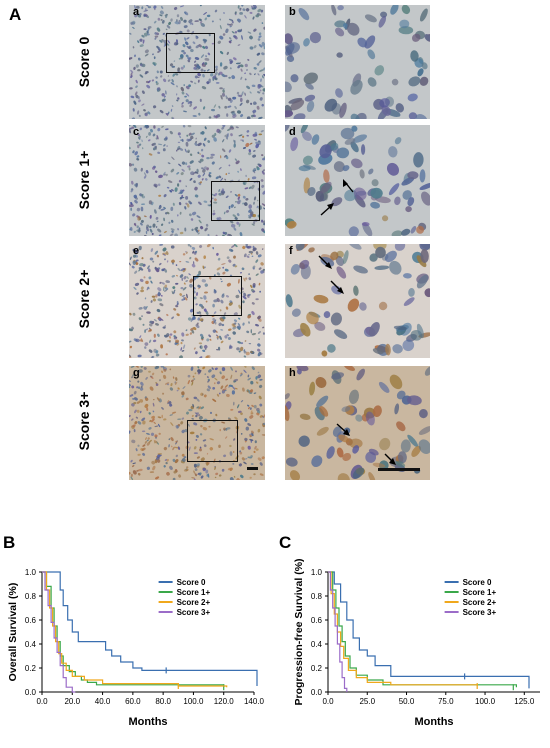 This screenshot has width=550, height=748. Describe the element at coordinates (292, 12) in the screenshot. I see `tile-letter-b: b` at that location.